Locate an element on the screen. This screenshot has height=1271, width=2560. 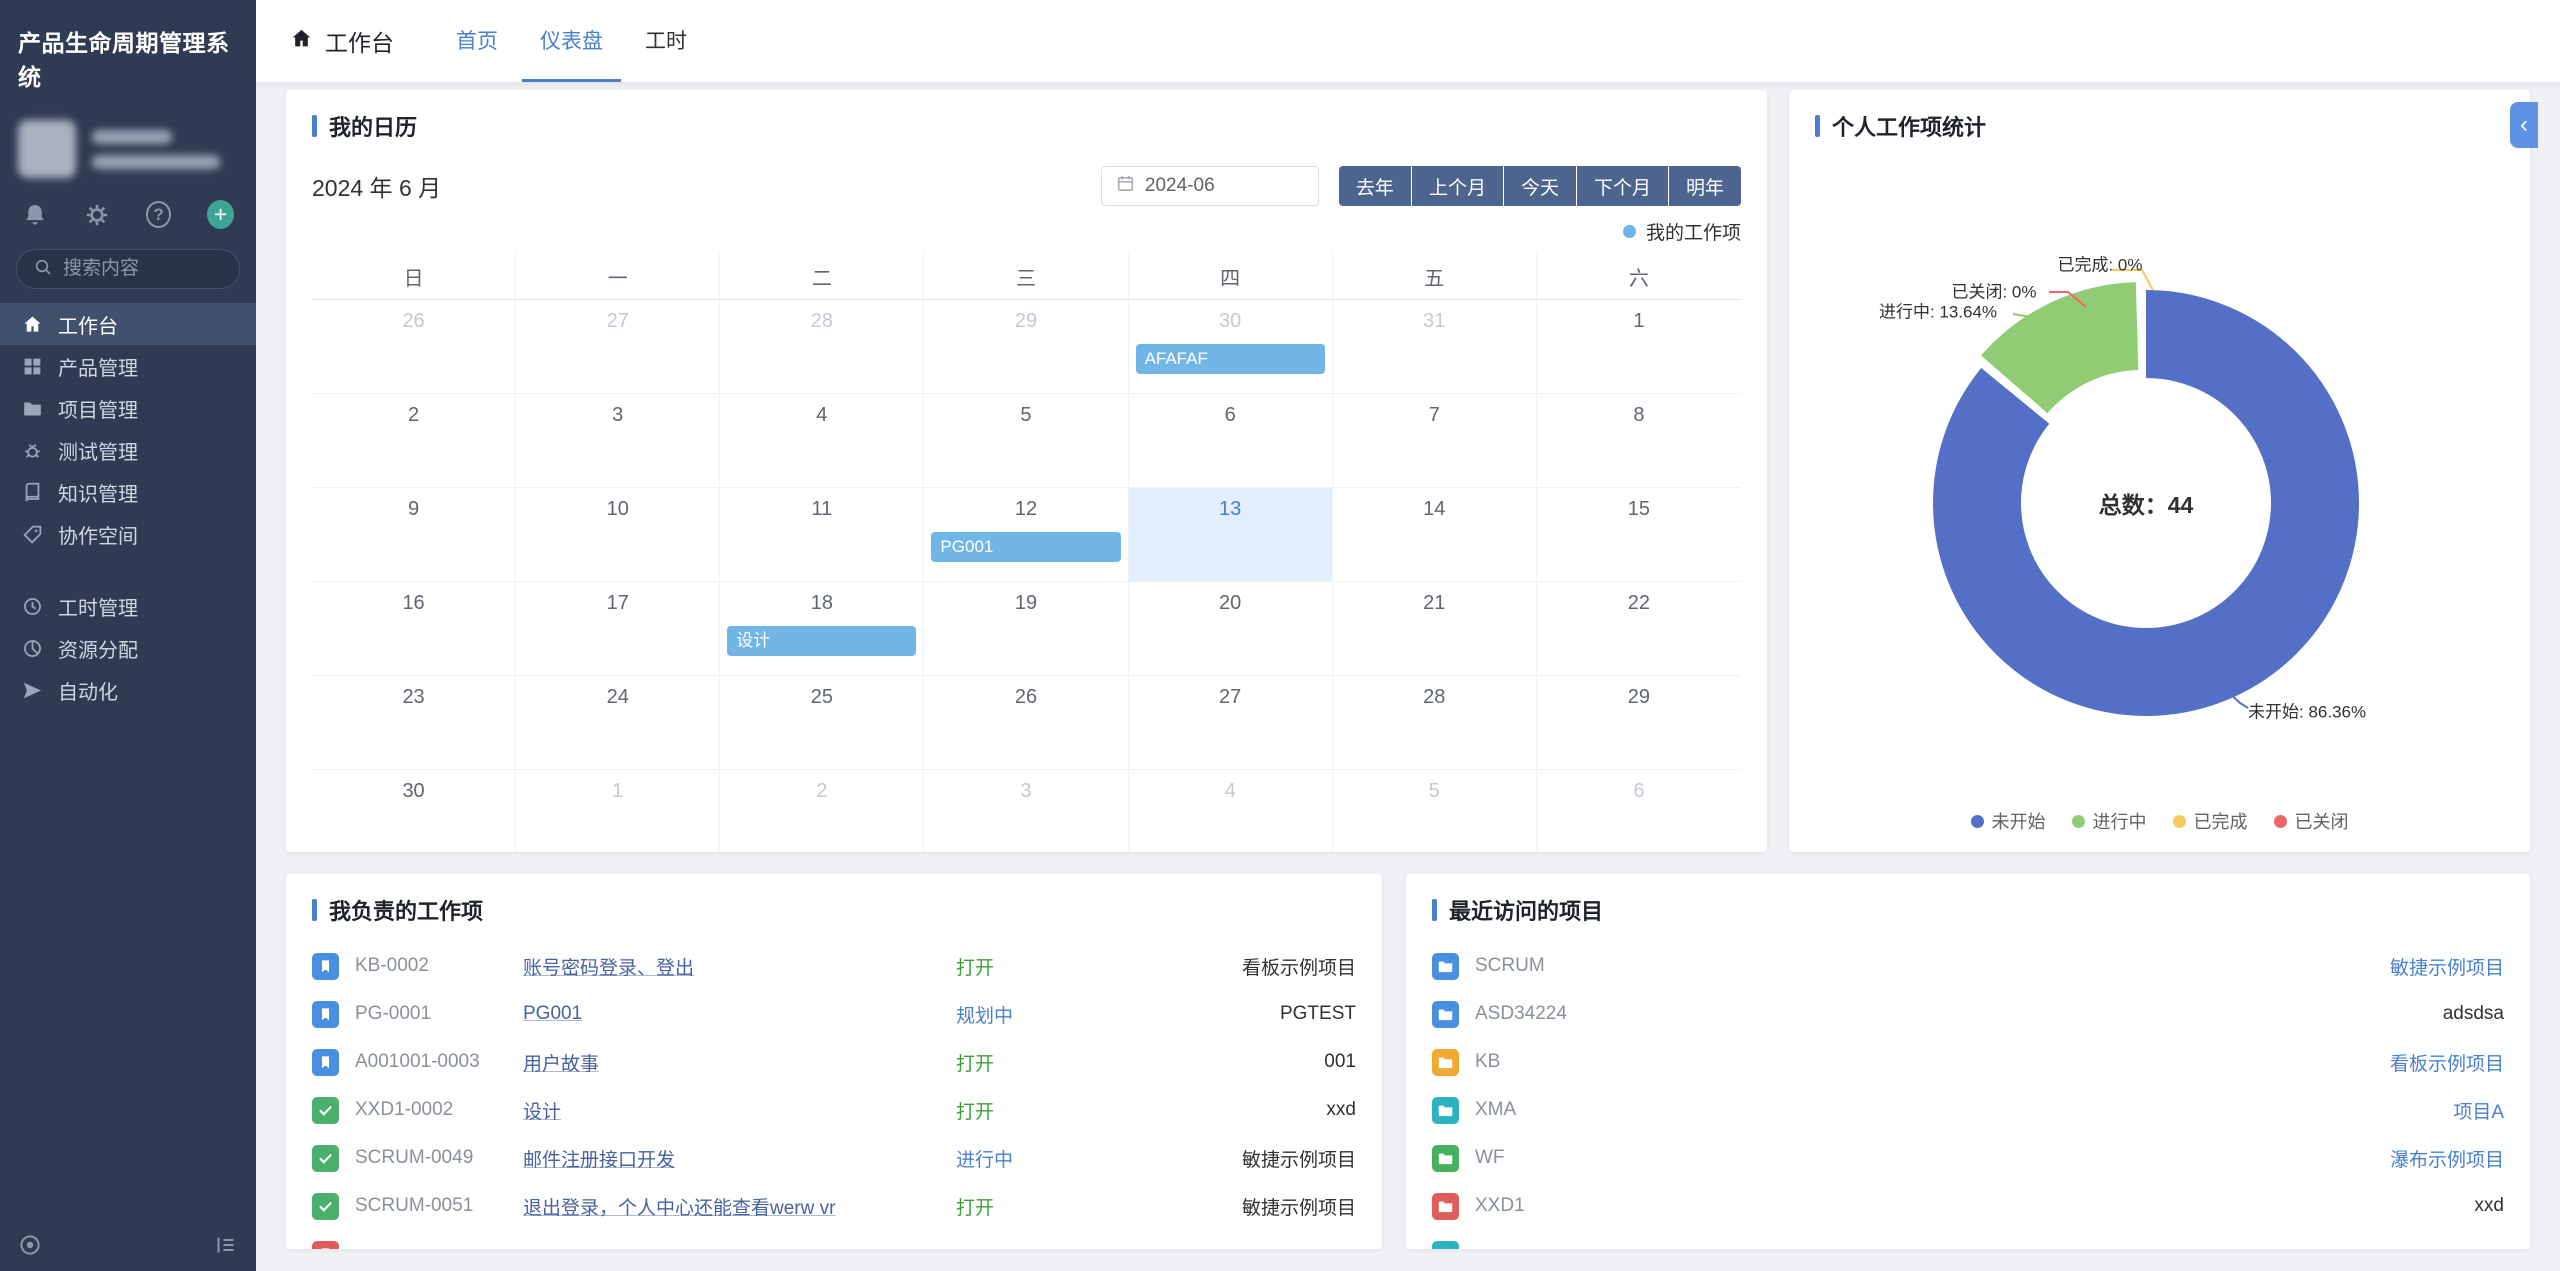
project-name-link: 看板示例项目 is located at coordinates (2446, 1064).